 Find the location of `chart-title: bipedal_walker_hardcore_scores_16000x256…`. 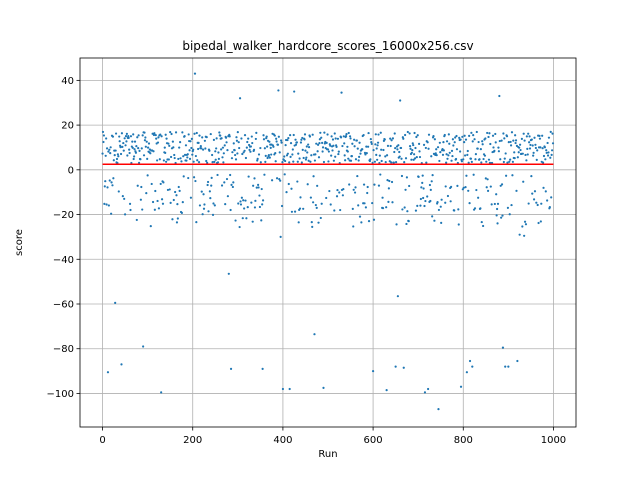

chart-title: bipedal_walker_hardcore_scores_16000x256… is located at coordinates (327, 46).